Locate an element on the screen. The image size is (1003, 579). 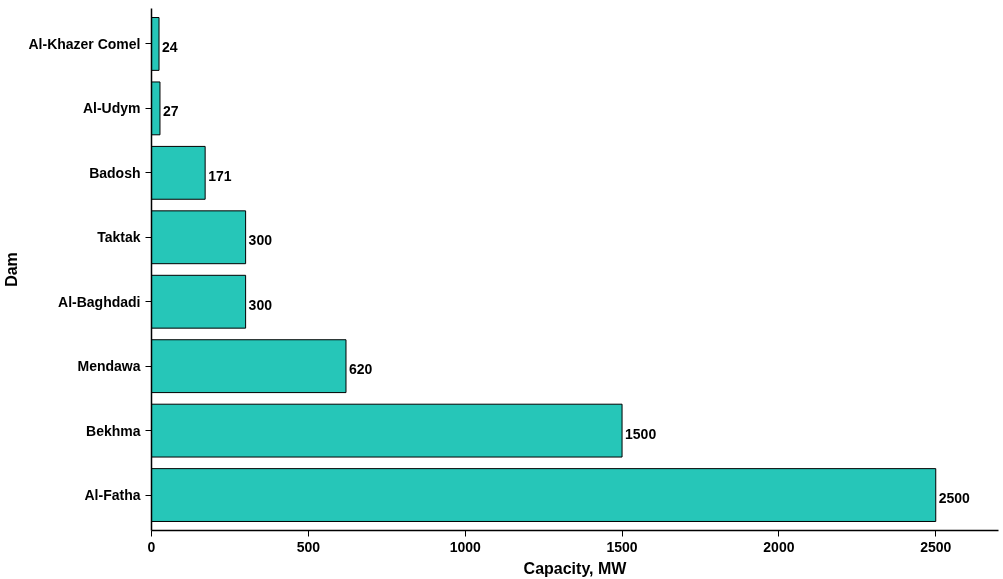
data-label: 620 is located at coordinates (361, 369).